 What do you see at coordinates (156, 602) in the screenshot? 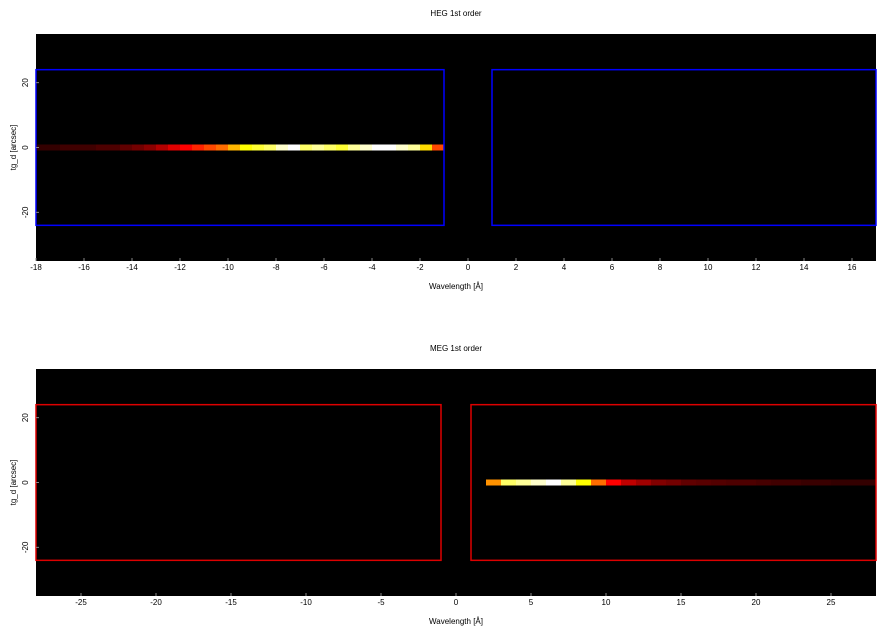
I see `x-tick-label: -20` at bounding box center [156, 602].